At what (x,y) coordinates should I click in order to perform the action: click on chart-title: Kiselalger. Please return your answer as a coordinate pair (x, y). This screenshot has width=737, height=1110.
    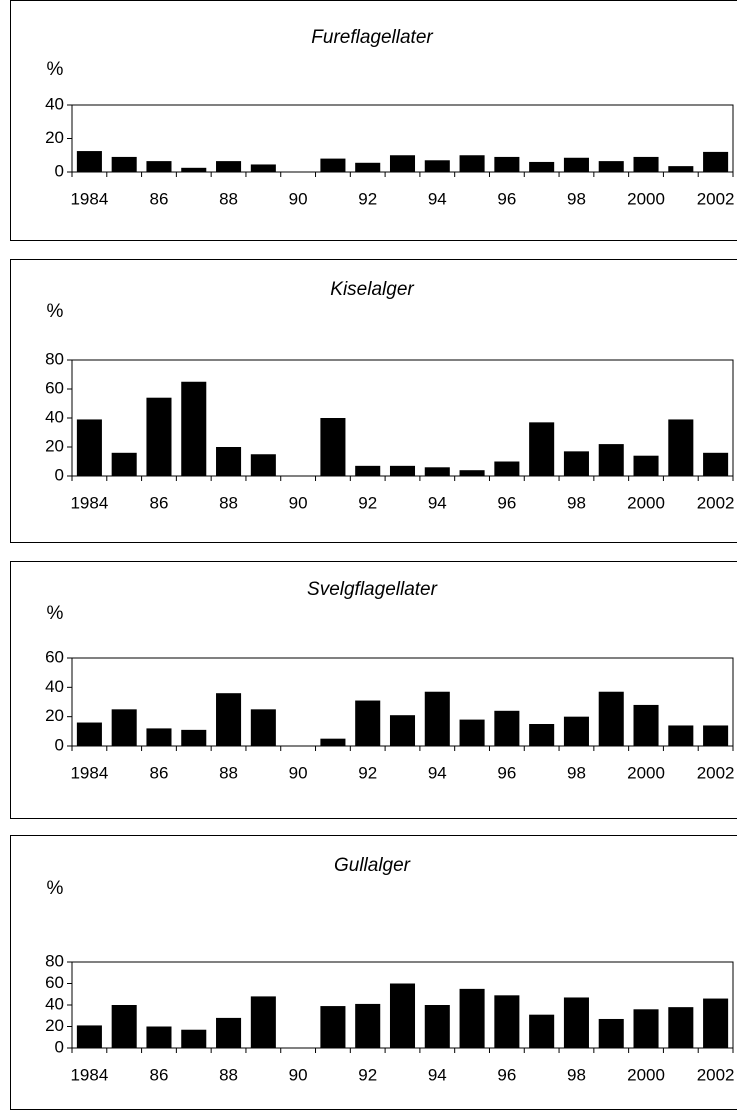
    Looking at the image, I should click on (372, 289).